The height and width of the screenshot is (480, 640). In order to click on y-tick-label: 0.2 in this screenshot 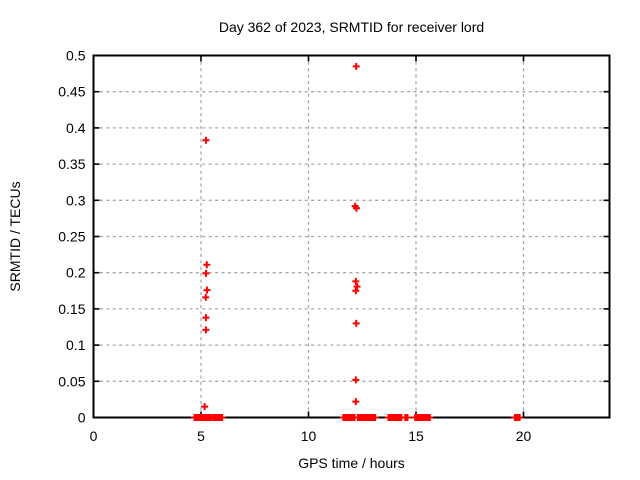, I will do `click(76, 273)`.